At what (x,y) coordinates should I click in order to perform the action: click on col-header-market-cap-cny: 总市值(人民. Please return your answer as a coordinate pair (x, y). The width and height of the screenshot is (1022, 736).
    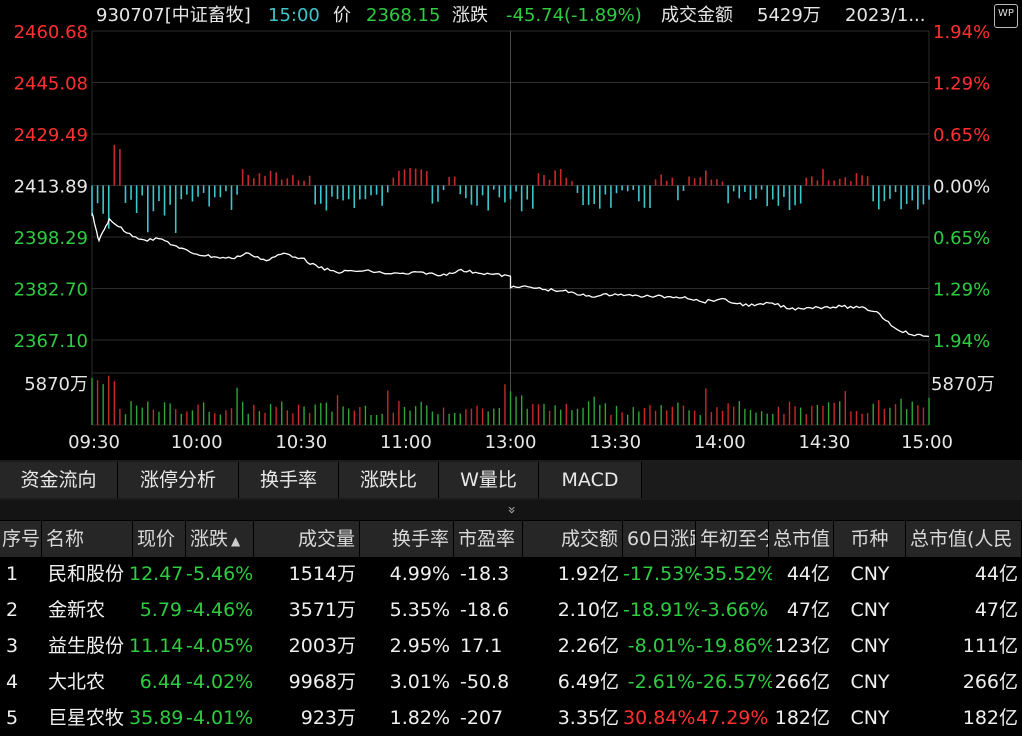
    Looking at the image, I should click on (964, 539).